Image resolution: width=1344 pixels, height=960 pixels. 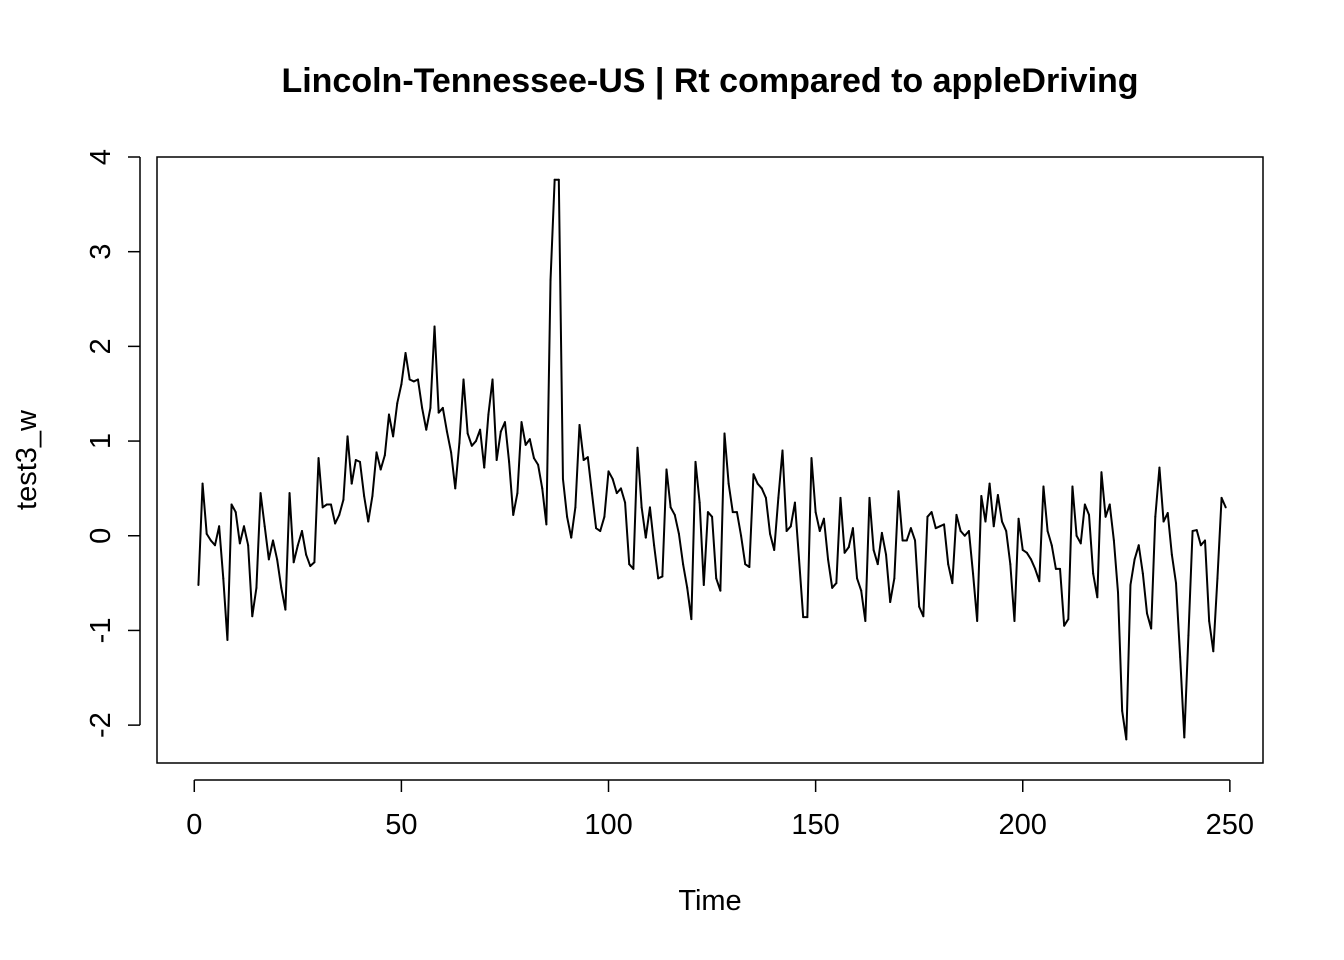 What do you see at coordinates (101, 157) in the screenshot?
I see `y-tick-label: 4` at bounding box center [101, 157].